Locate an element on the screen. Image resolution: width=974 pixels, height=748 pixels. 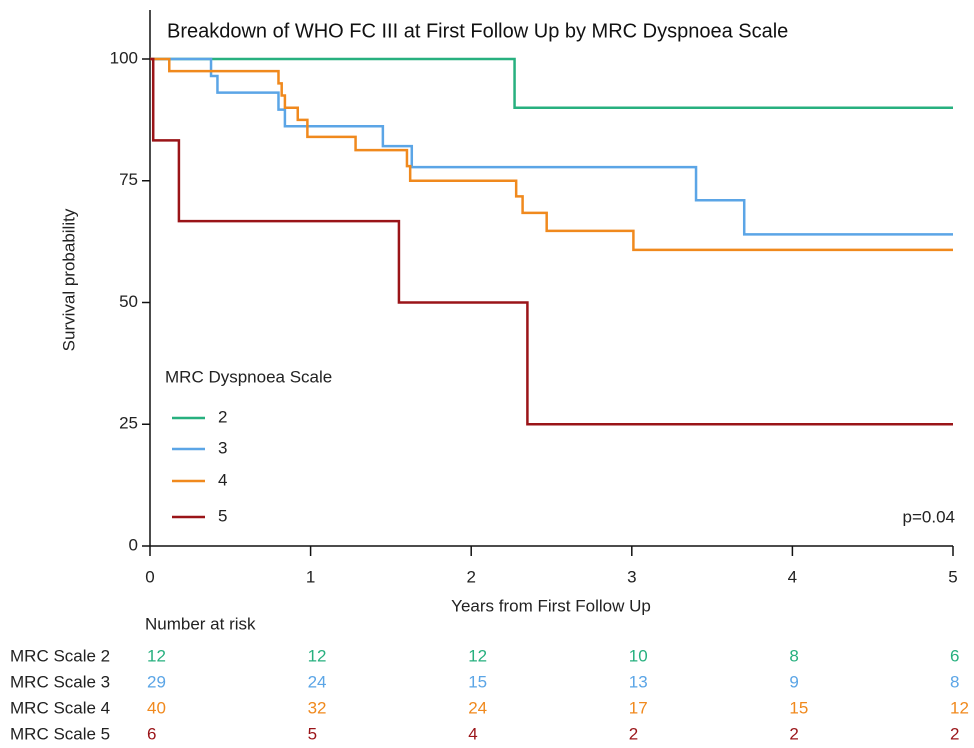
legend-title: MRC Dyspnoea Scale is located at coordinates (248, 376).